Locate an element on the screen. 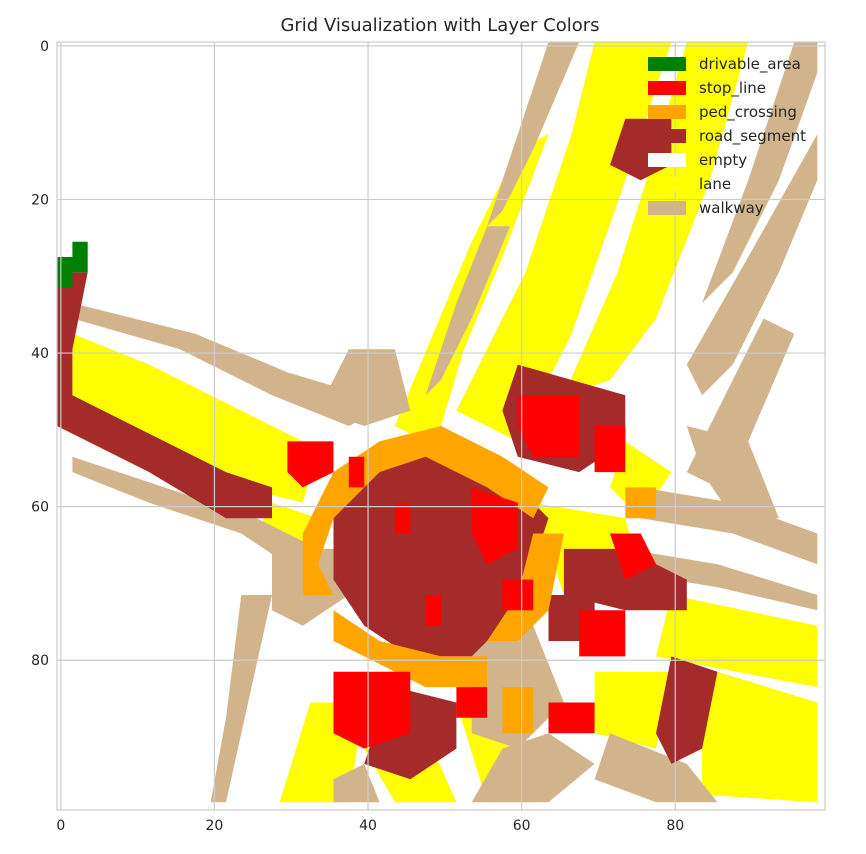 Image resolution: width=866 pixels, height=854 pixels. legend-swatch-empty is located at coordinates (667, 160).